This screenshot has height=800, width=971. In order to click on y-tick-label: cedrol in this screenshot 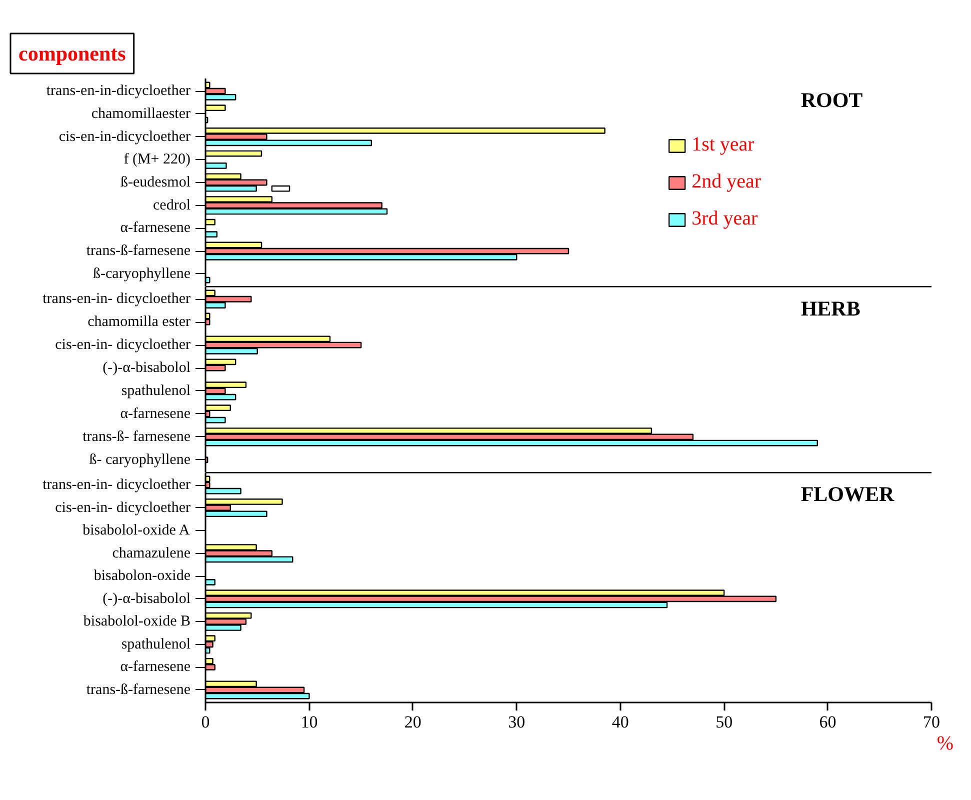, I will do `click(172, 205)`.